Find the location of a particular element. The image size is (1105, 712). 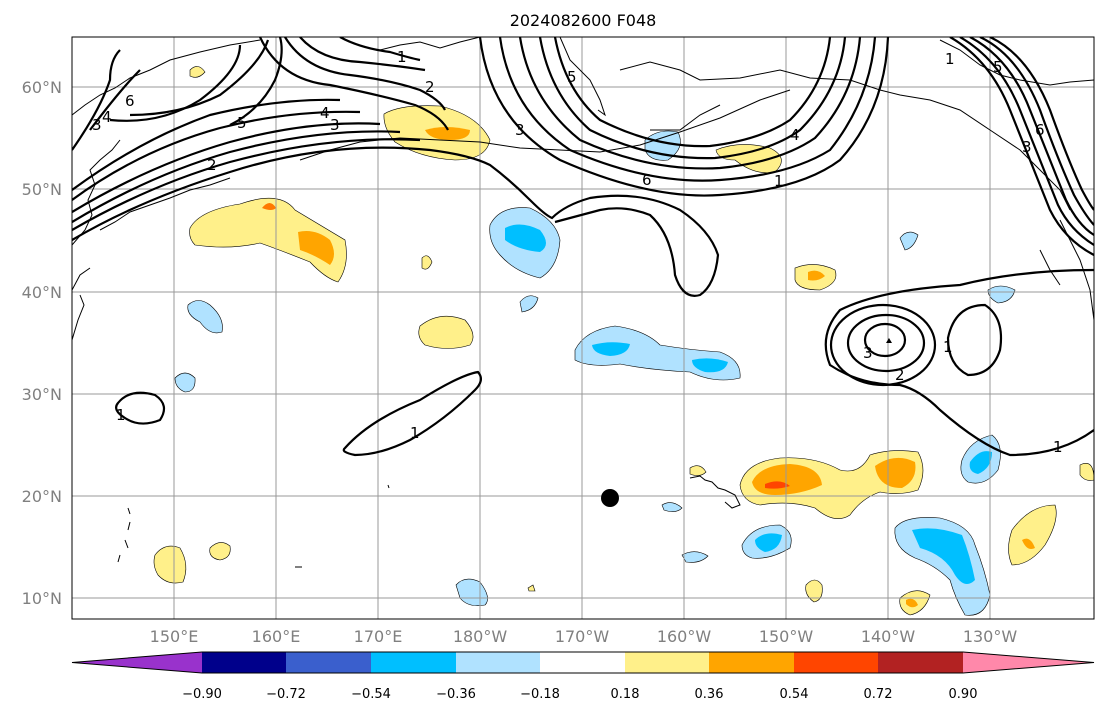

lon-label: 170°W is located at coordinates (582, 636).